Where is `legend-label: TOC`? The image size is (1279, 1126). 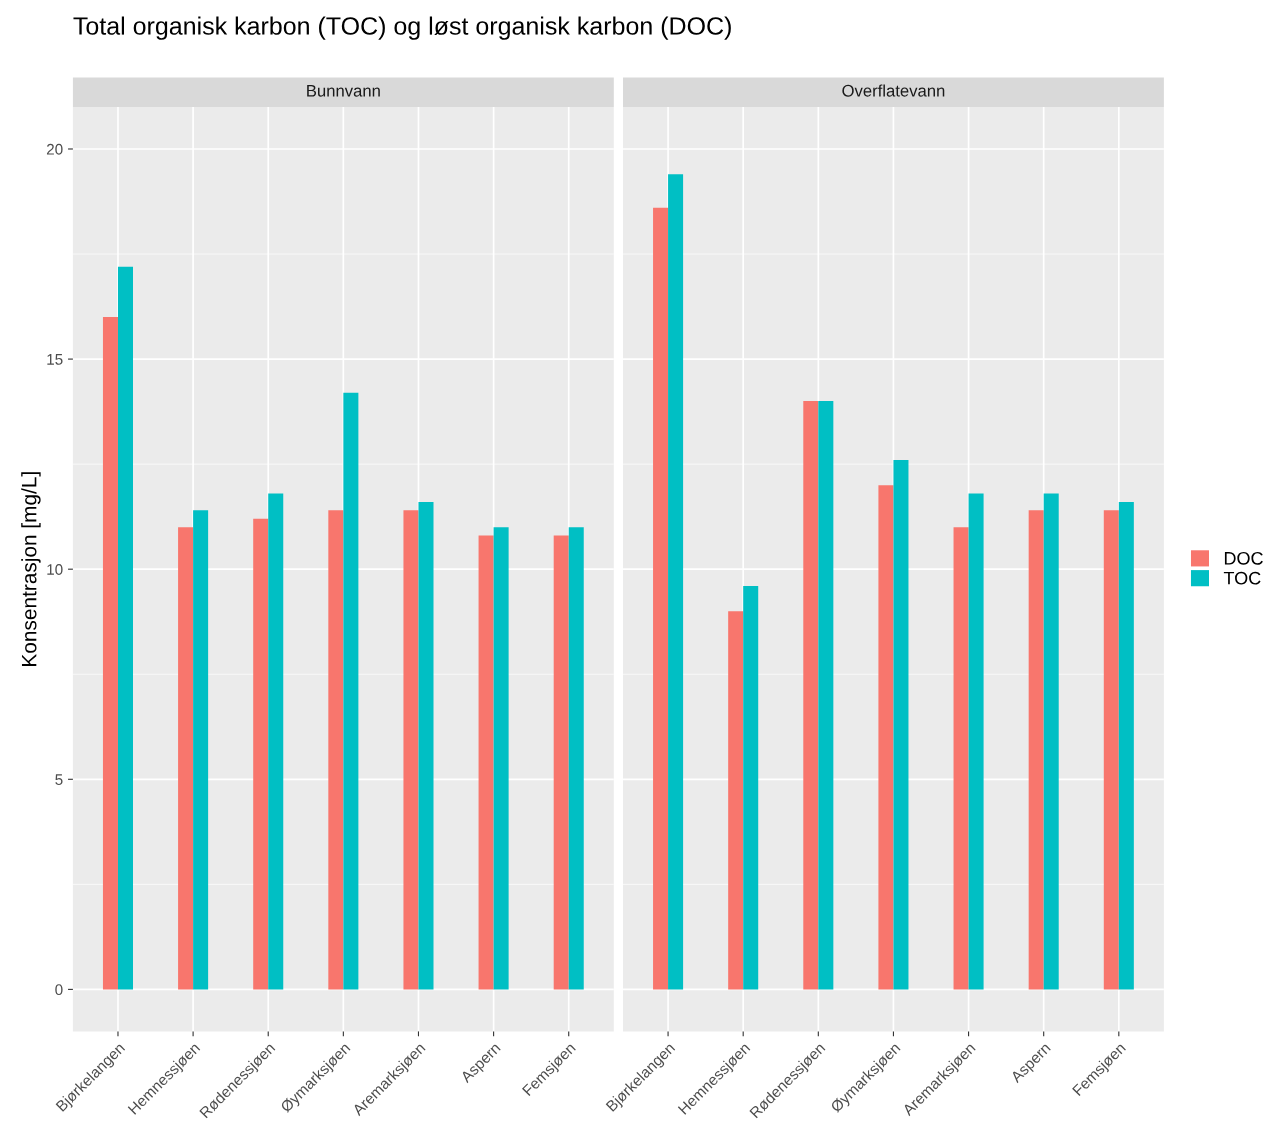 legend-label: TOC is located at coordinates (1242, 578).